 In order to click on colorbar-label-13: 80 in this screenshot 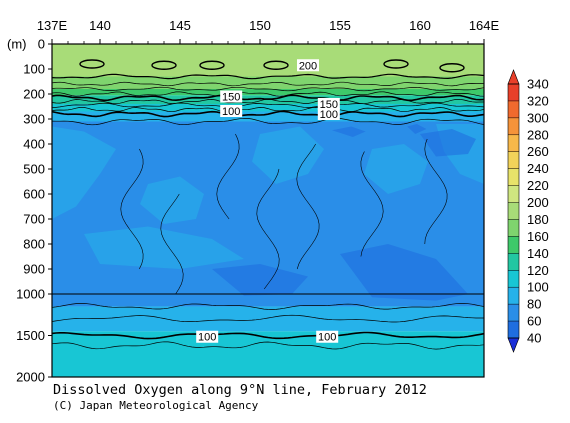, I will do `click(534, 304)`.